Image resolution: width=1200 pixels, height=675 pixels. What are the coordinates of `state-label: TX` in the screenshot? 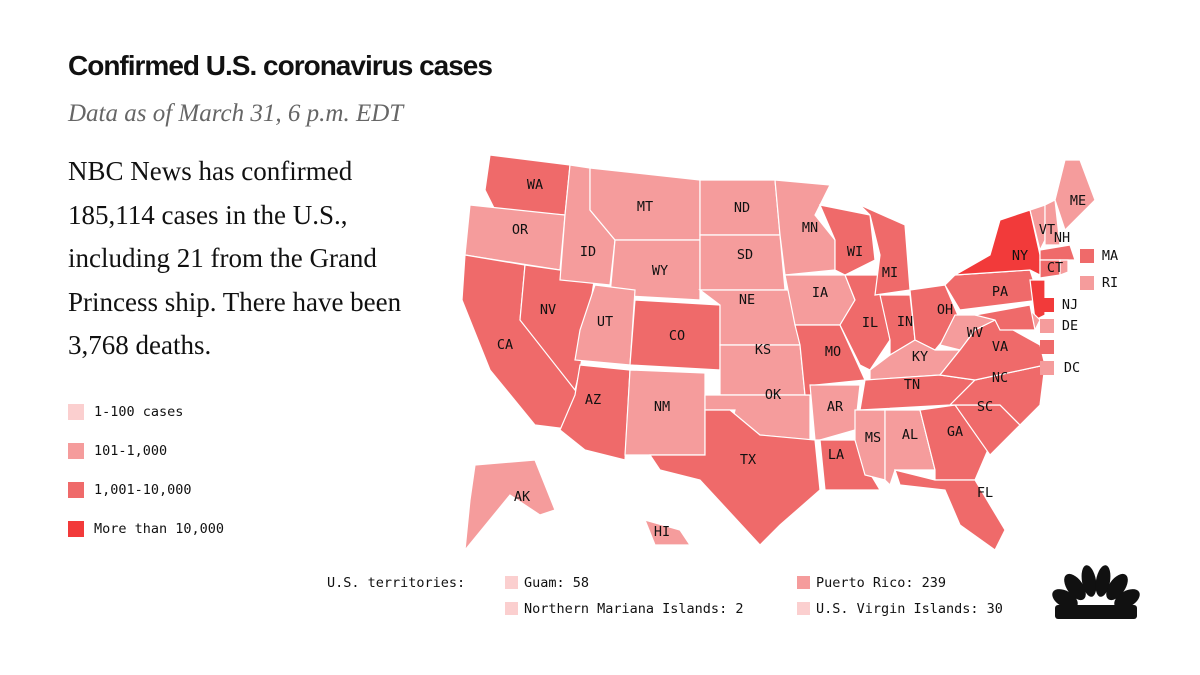 It's located at (748, 460).